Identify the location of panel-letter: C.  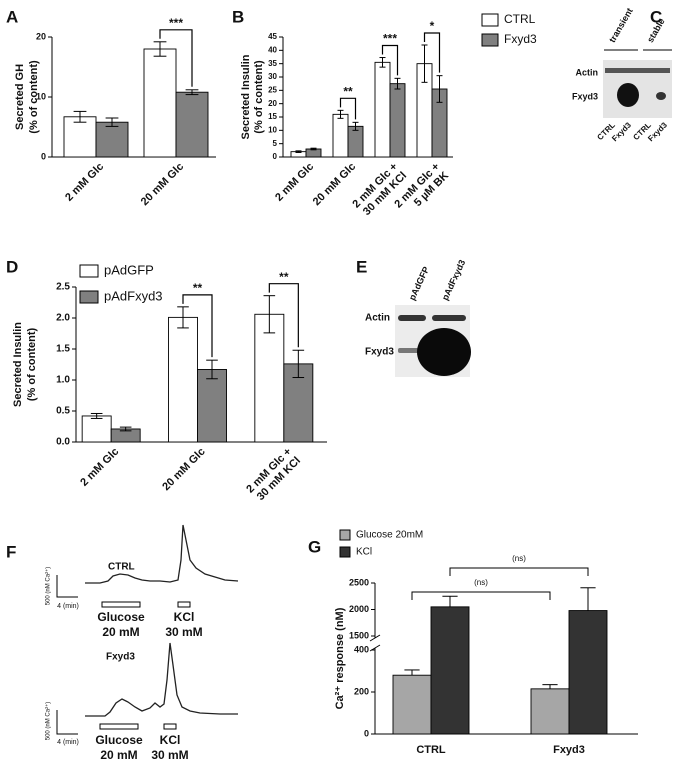
(656, 16).